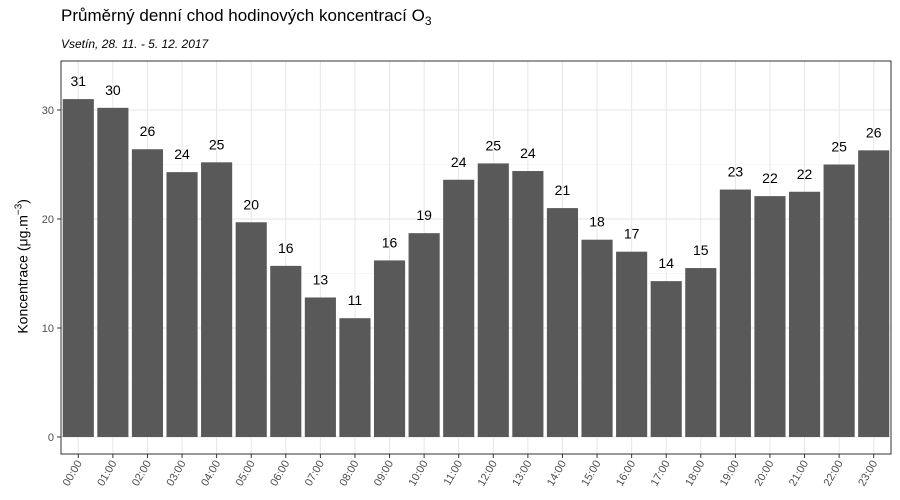 This screenshot has height=500, width=900. Describe the element at coordinates (666, 263) in the screenshot. I see `data-label: 14` at that location.